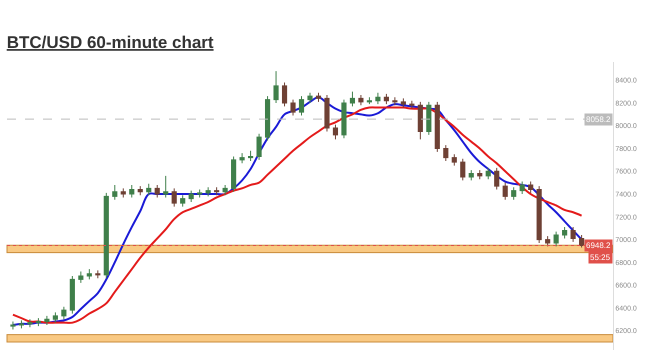 The width and height of the screenshot is (671, 351). I want to click on chart-title: BTC/USD 60-minute chart, so click(110, 42).